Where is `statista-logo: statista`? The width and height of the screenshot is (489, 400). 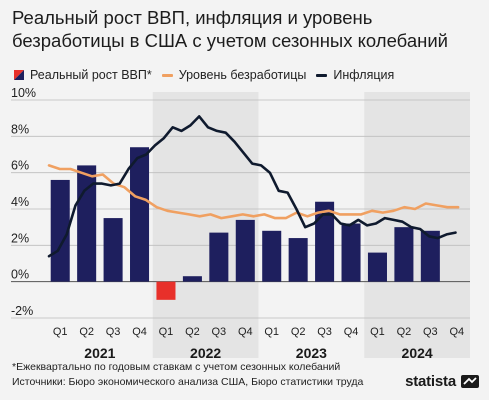 statista-logo: statista is located at coordinates (442, 381).